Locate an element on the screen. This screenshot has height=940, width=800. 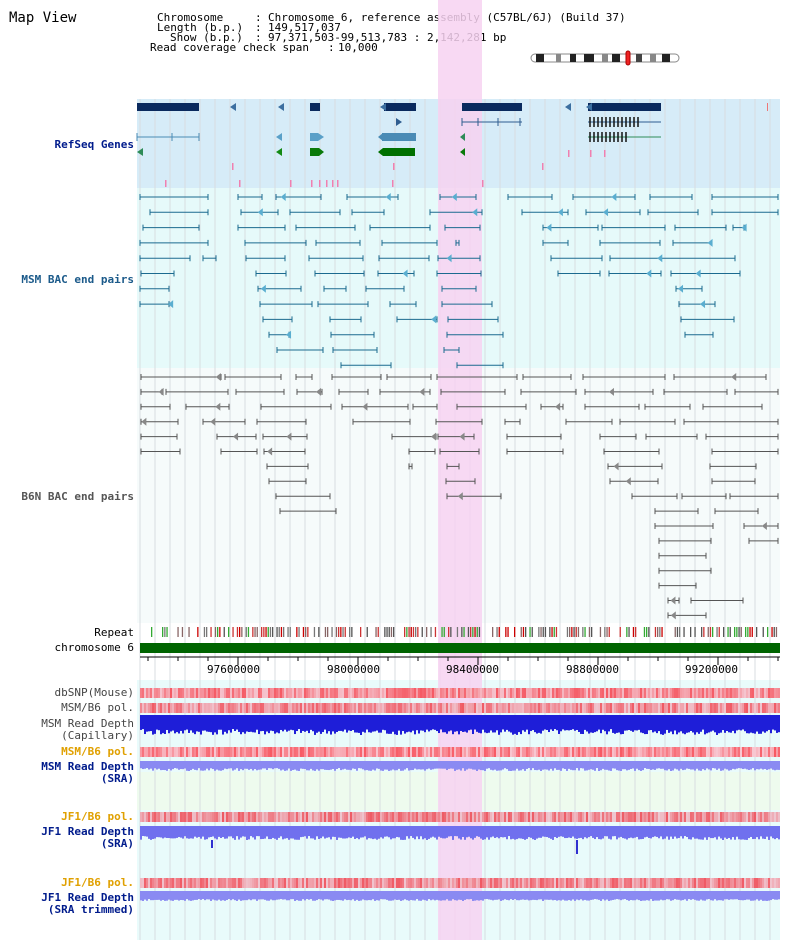
chromosome-bar is located at coordinates (460, 648).